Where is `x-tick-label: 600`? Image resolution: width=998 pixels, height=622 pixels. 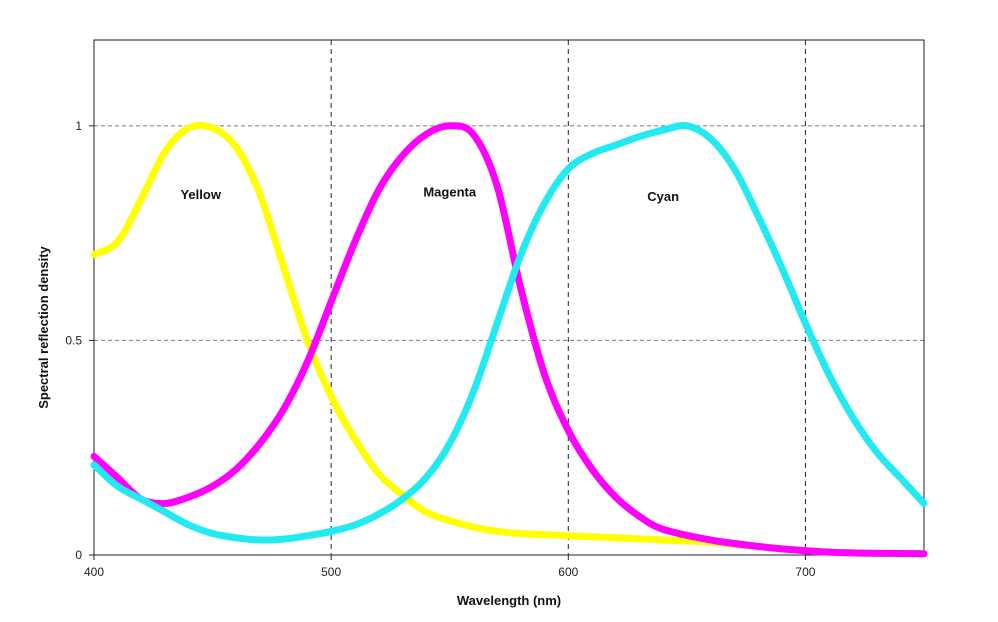
x-tick-label: 600 is located at coordinates (568, 572).